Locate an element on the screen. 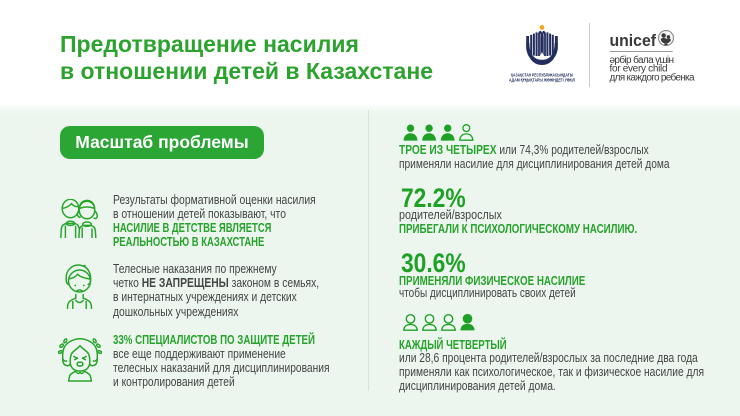 The image size is (740, 416). svg-text: for every child is located at coordinates (639, 69).